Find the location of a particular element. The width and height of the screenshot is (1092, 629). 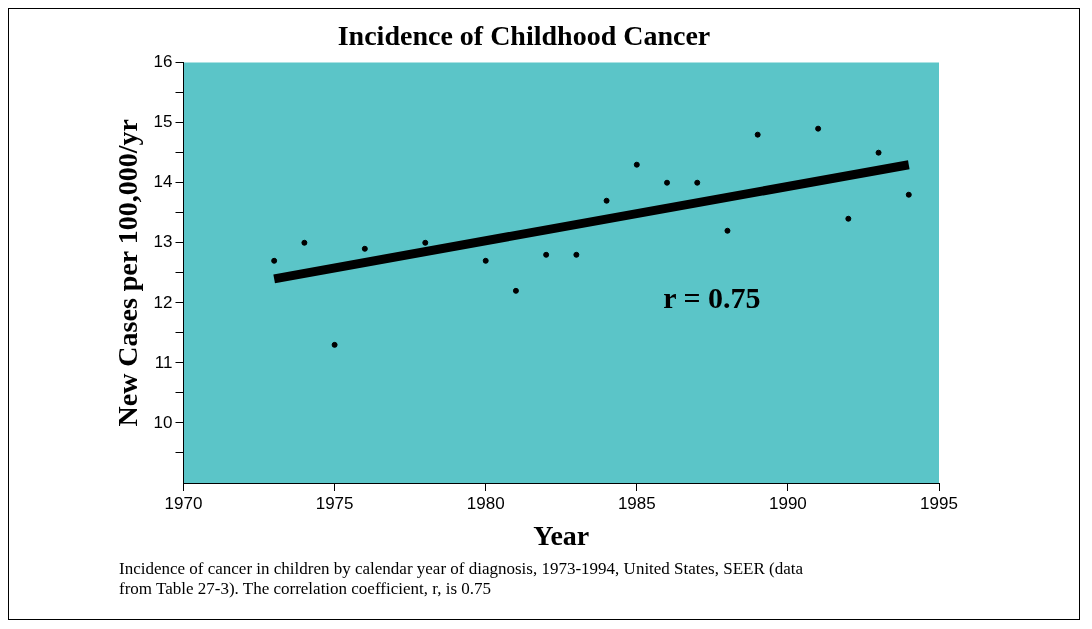

y-tick-label: 12 is located at coordinates (163, 302).